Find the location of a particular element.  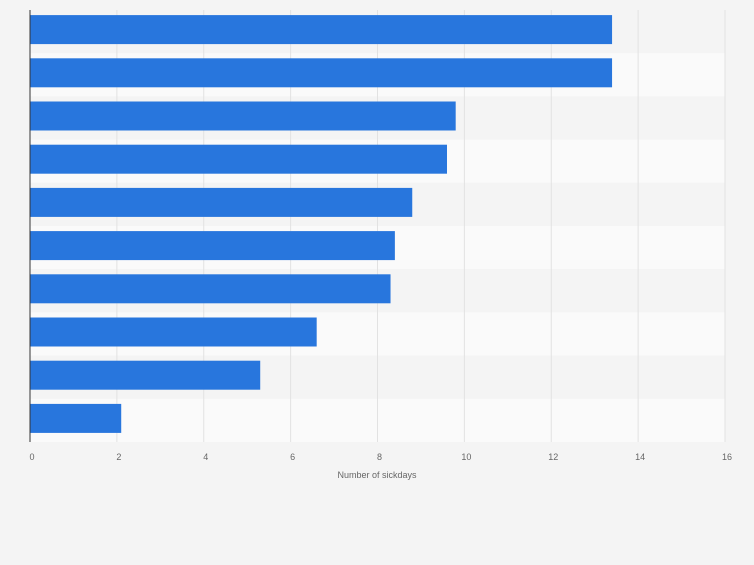

x-tick-label-12: 12 is located at coordinates (553, 457).